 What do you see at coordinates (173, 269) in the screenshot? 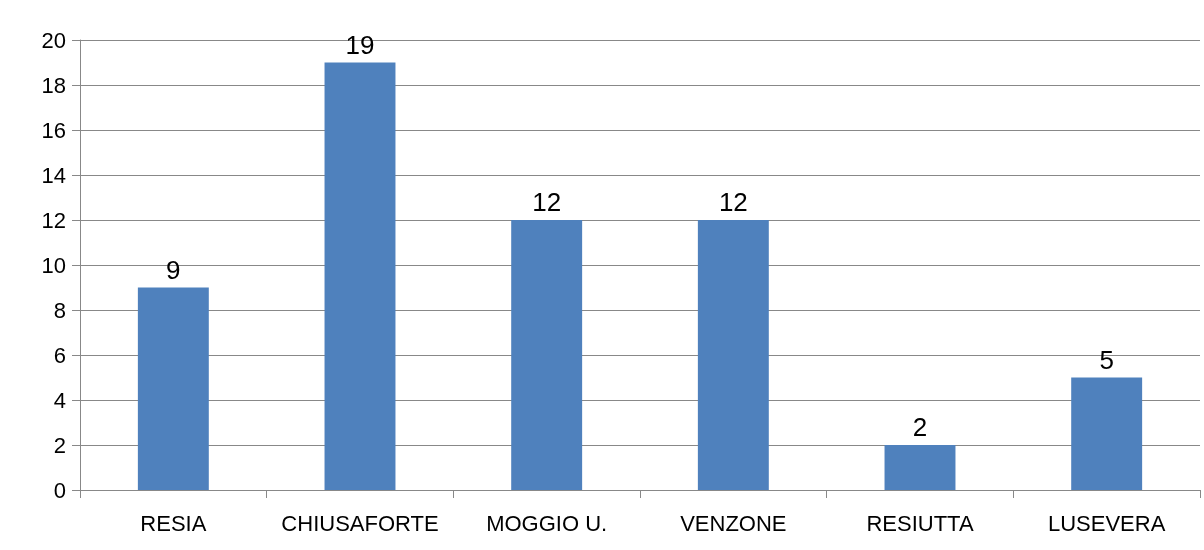
I see `data-label: 9` at bounding box center [173, 269].